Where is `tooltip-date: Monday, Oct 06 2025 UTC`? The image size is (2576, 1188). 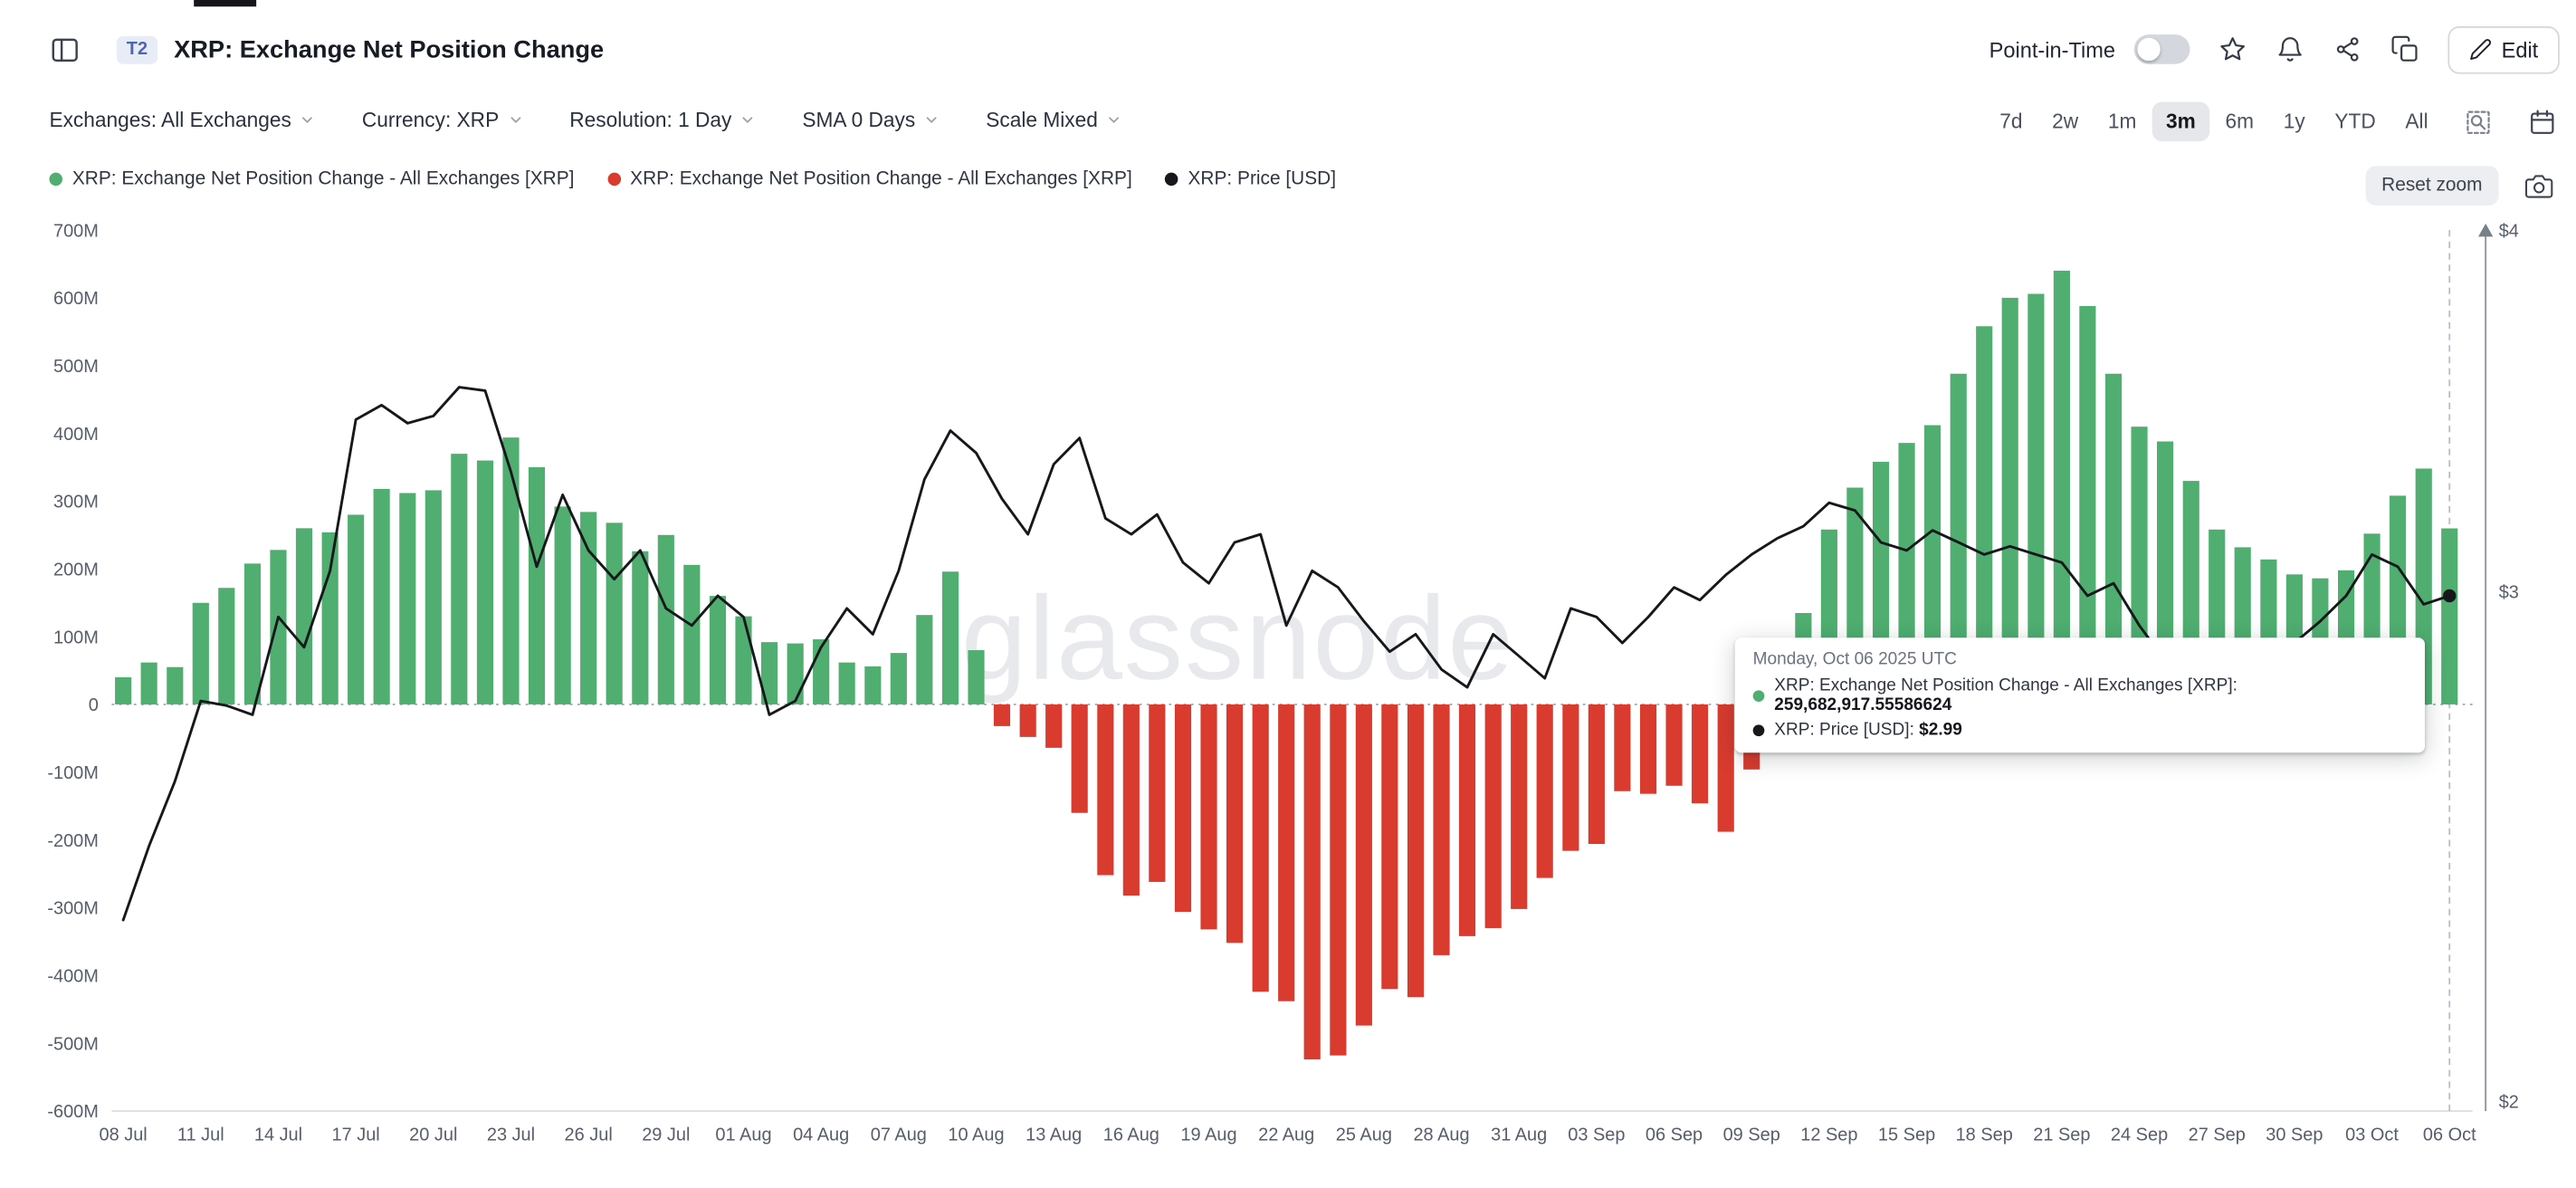
tooltip-date: Monday, Oct 06 2025 UTC is located at coordinates (1855, 659).